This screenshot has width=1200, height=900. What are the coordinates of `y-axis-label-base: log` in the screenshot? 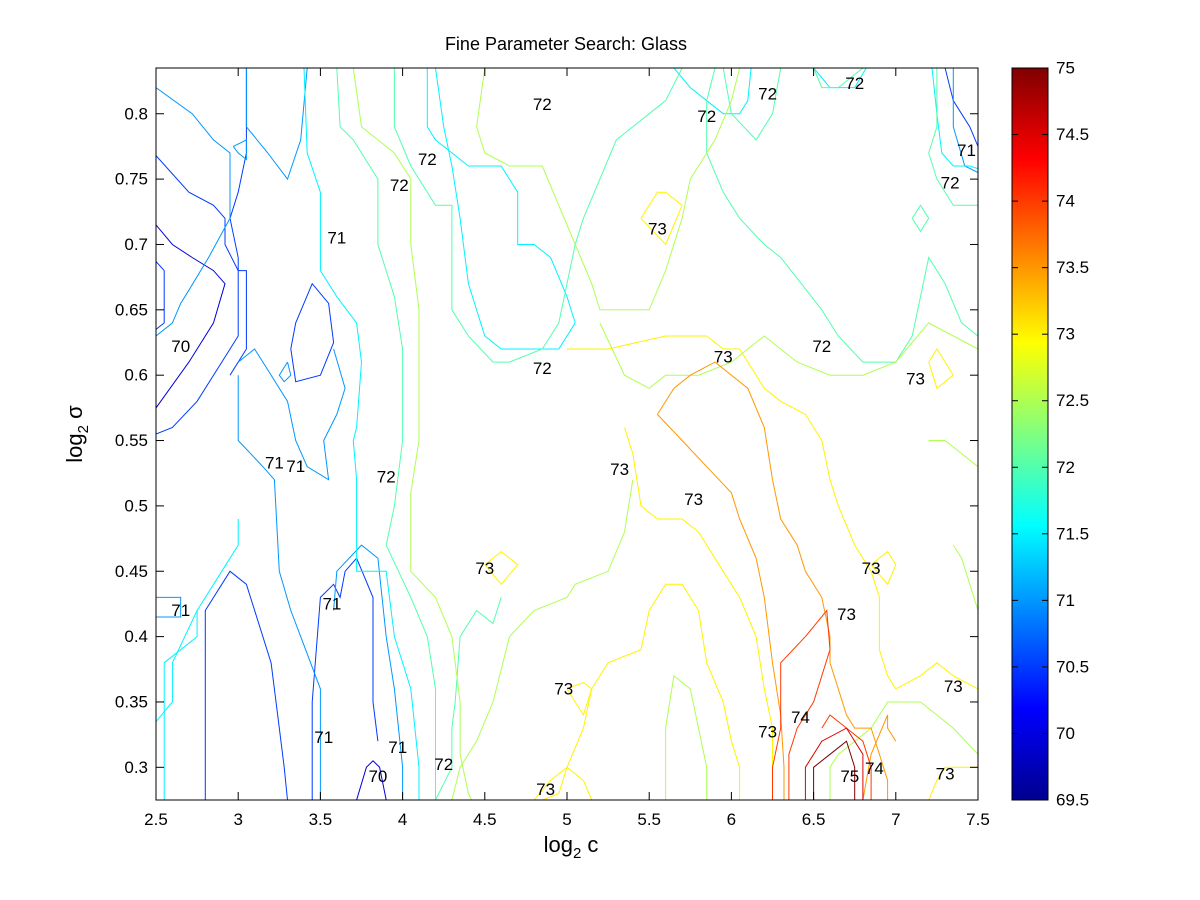 It's located at (74, 447).